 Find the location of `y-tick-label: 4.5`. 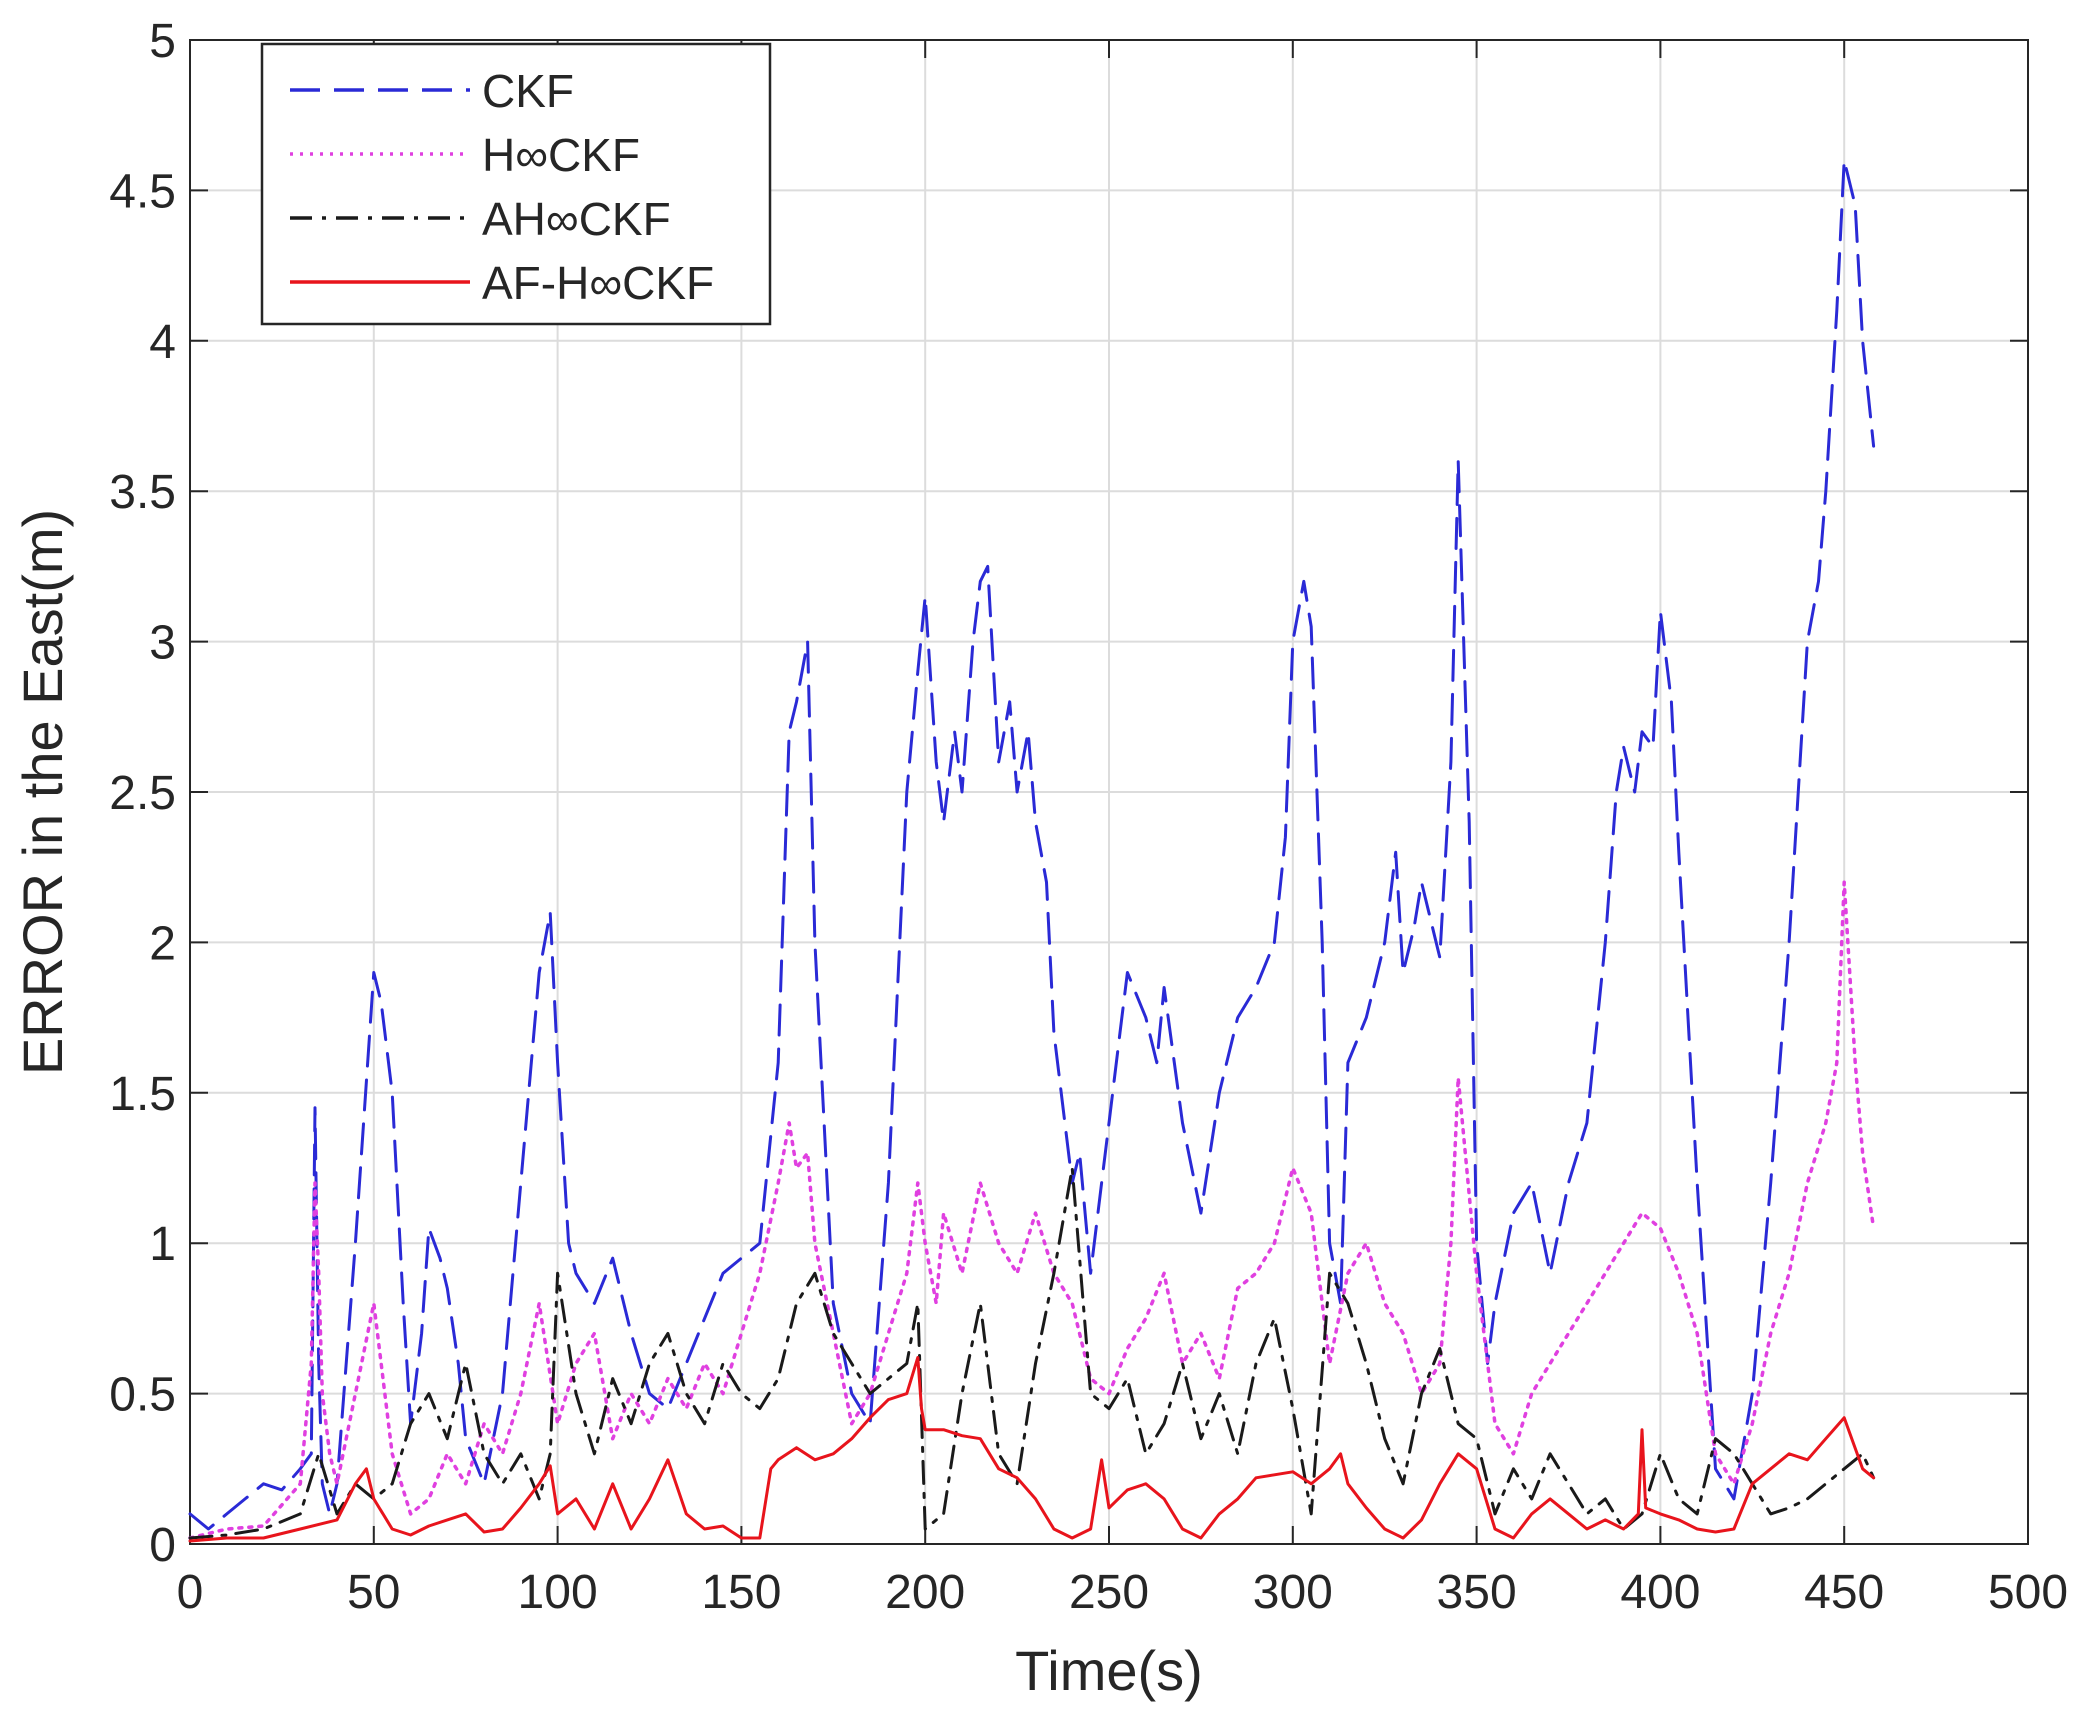

y-tick-label: 4.5 is located at coordinates (142, 191).